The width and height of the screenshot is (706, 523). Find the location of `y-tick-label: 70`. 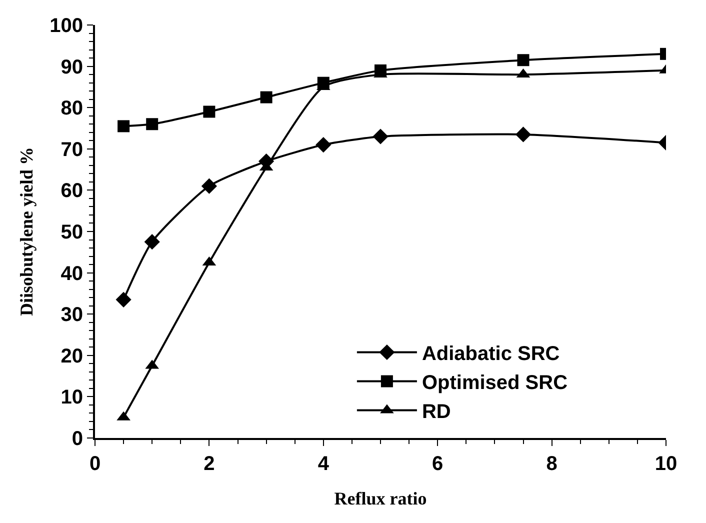

y-tick-label: 70 is located at coordinates (71, 149).